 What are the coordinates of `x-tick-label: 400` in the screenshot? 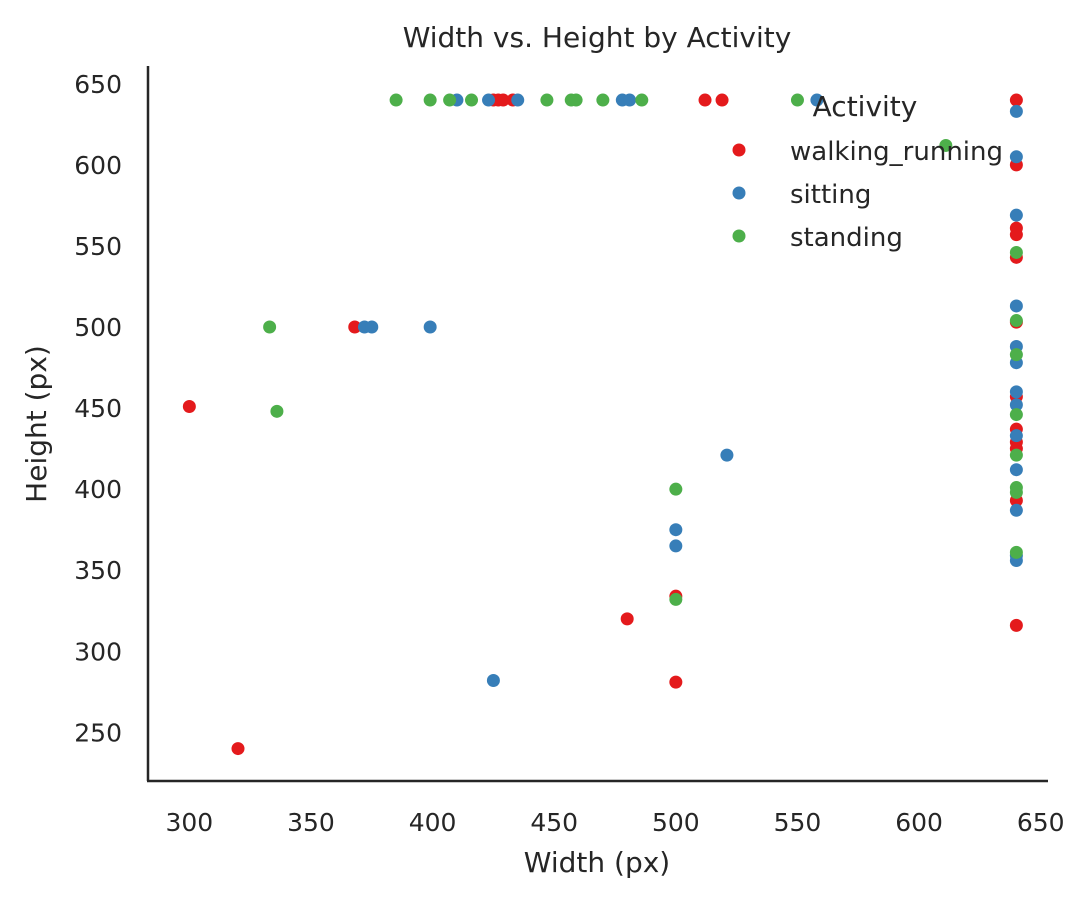 It's located at (433, 822).